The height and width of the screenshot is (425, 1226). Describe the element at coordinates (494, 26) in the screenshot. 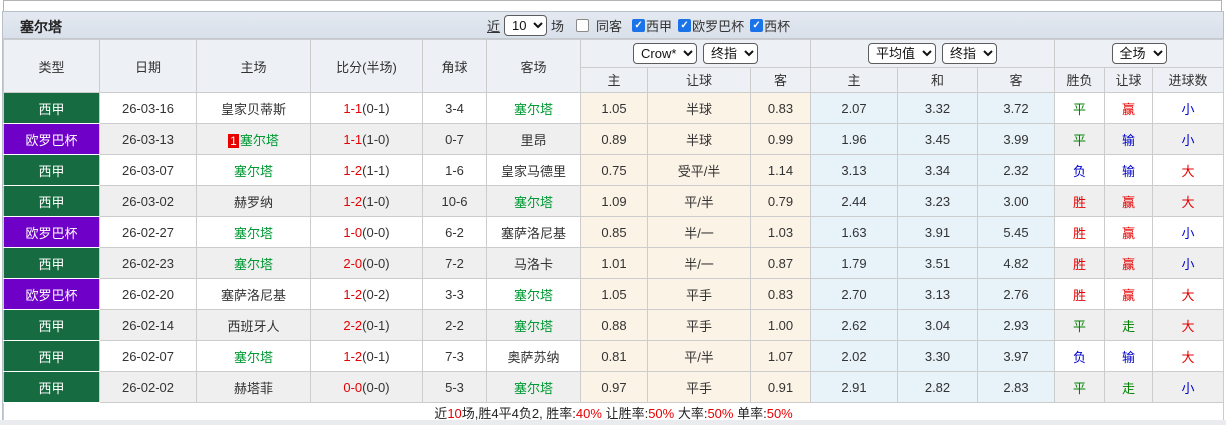

I see `recent-label: 近` at that location.